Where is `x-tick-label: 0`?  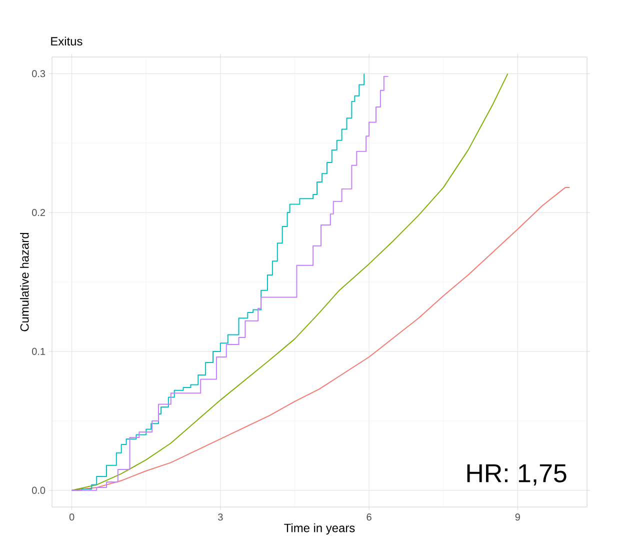
x-tick-label: 0 is located at coordinates (71, 517).